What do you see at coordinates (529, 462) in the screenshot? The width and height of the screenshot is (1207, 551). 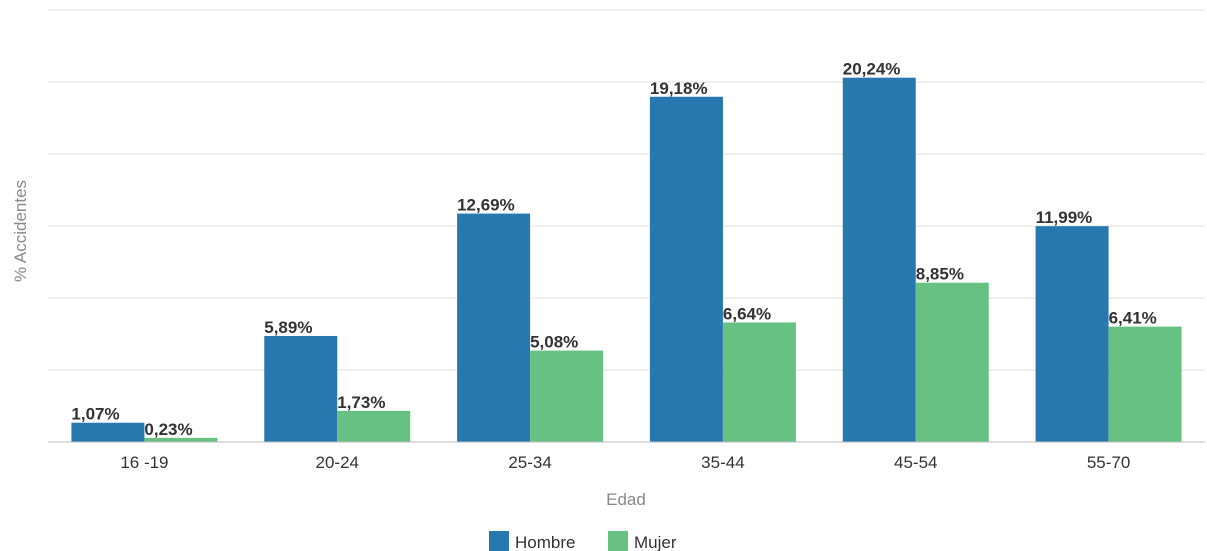 I see `x-tick-label: 25-34` at bounding box center [529, 462].